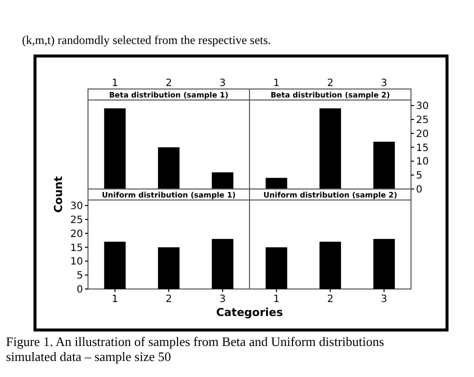 The width and height of the screenshot is (474, 377). Describe the element at coordinates (250, 312) in the screenshot. I see `x-axis-title: Categories` at that location.